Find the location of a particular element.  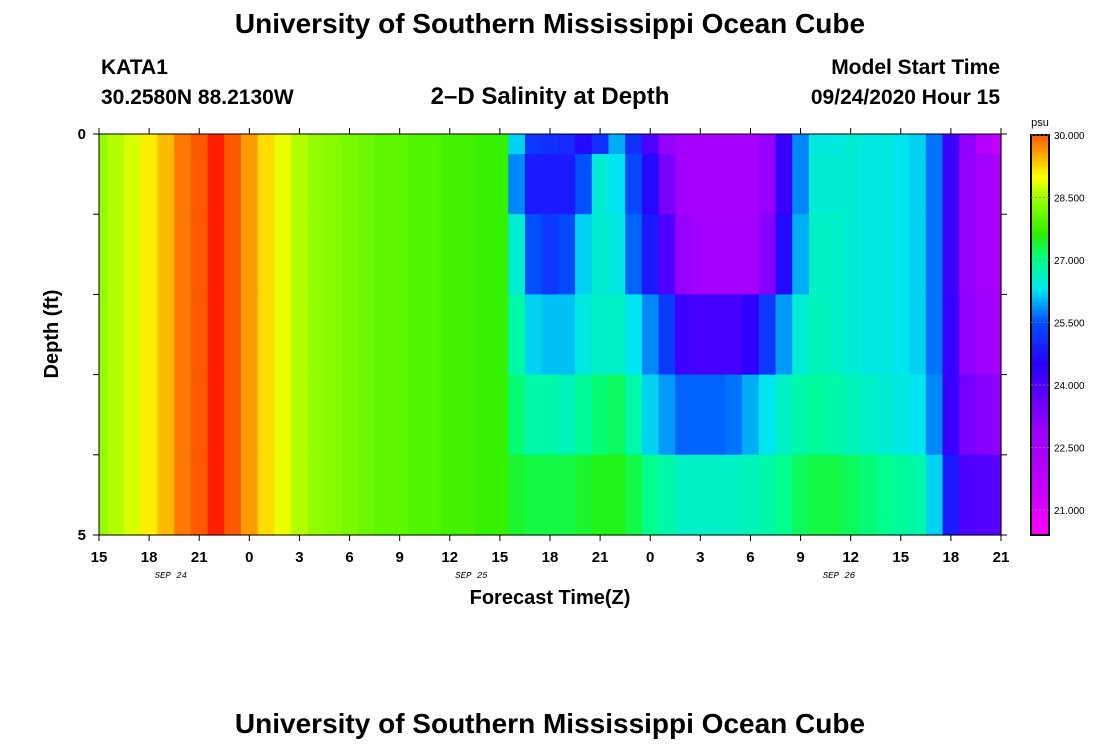

x-tick-label: 18 is located at coordinates (149, 557).